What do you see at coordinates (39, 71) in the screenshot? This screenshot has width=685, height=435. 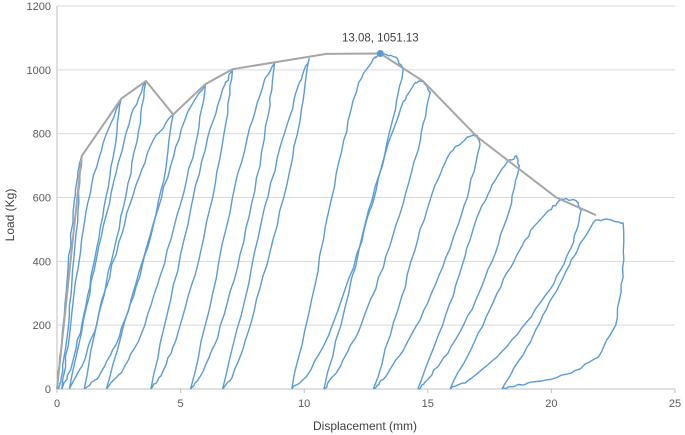 I see `y-tick-label: 1000` at bounding box center [39, 71].